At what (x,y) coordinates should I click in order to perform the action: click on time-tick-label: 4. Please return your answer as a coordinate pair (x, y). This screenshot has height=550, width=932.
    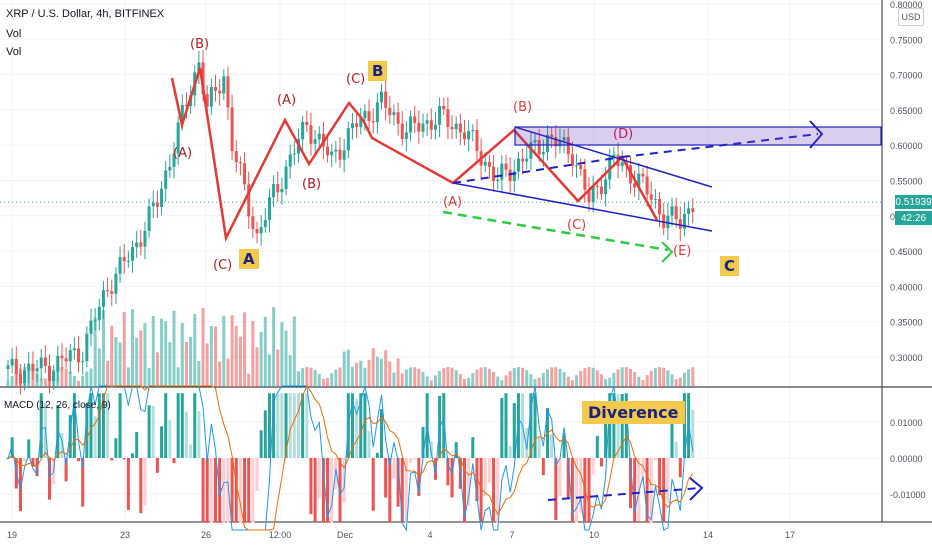
    Looking at the image, I should click on (429, 535).